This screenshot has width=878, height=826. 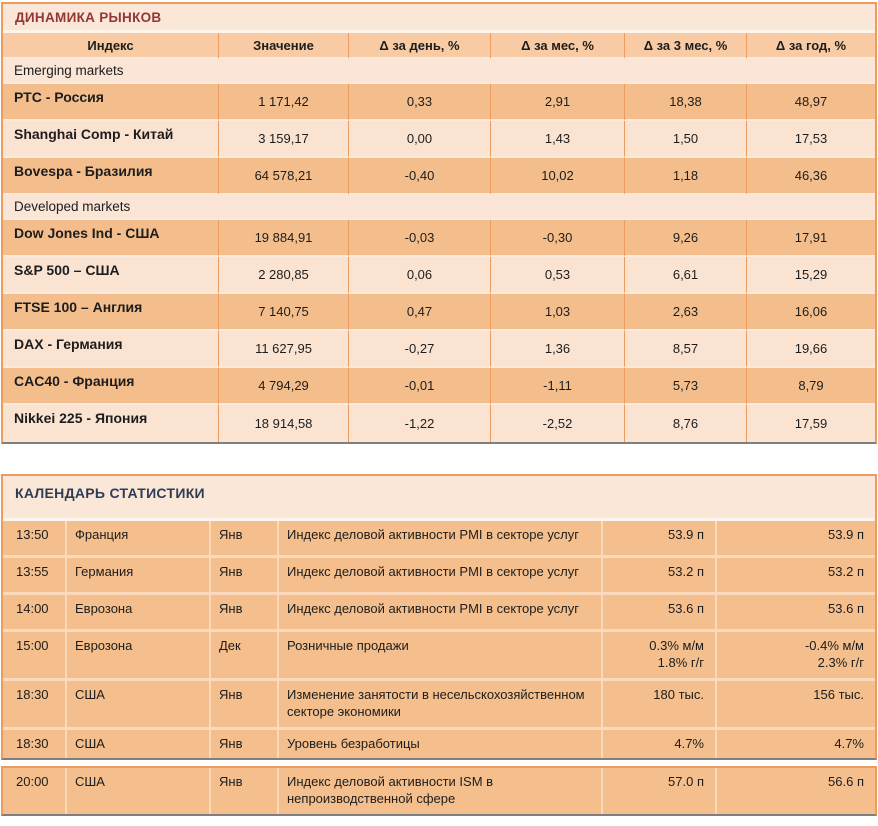 I want to click on market-delta-month: 0,53, so click(x=558, y=275).